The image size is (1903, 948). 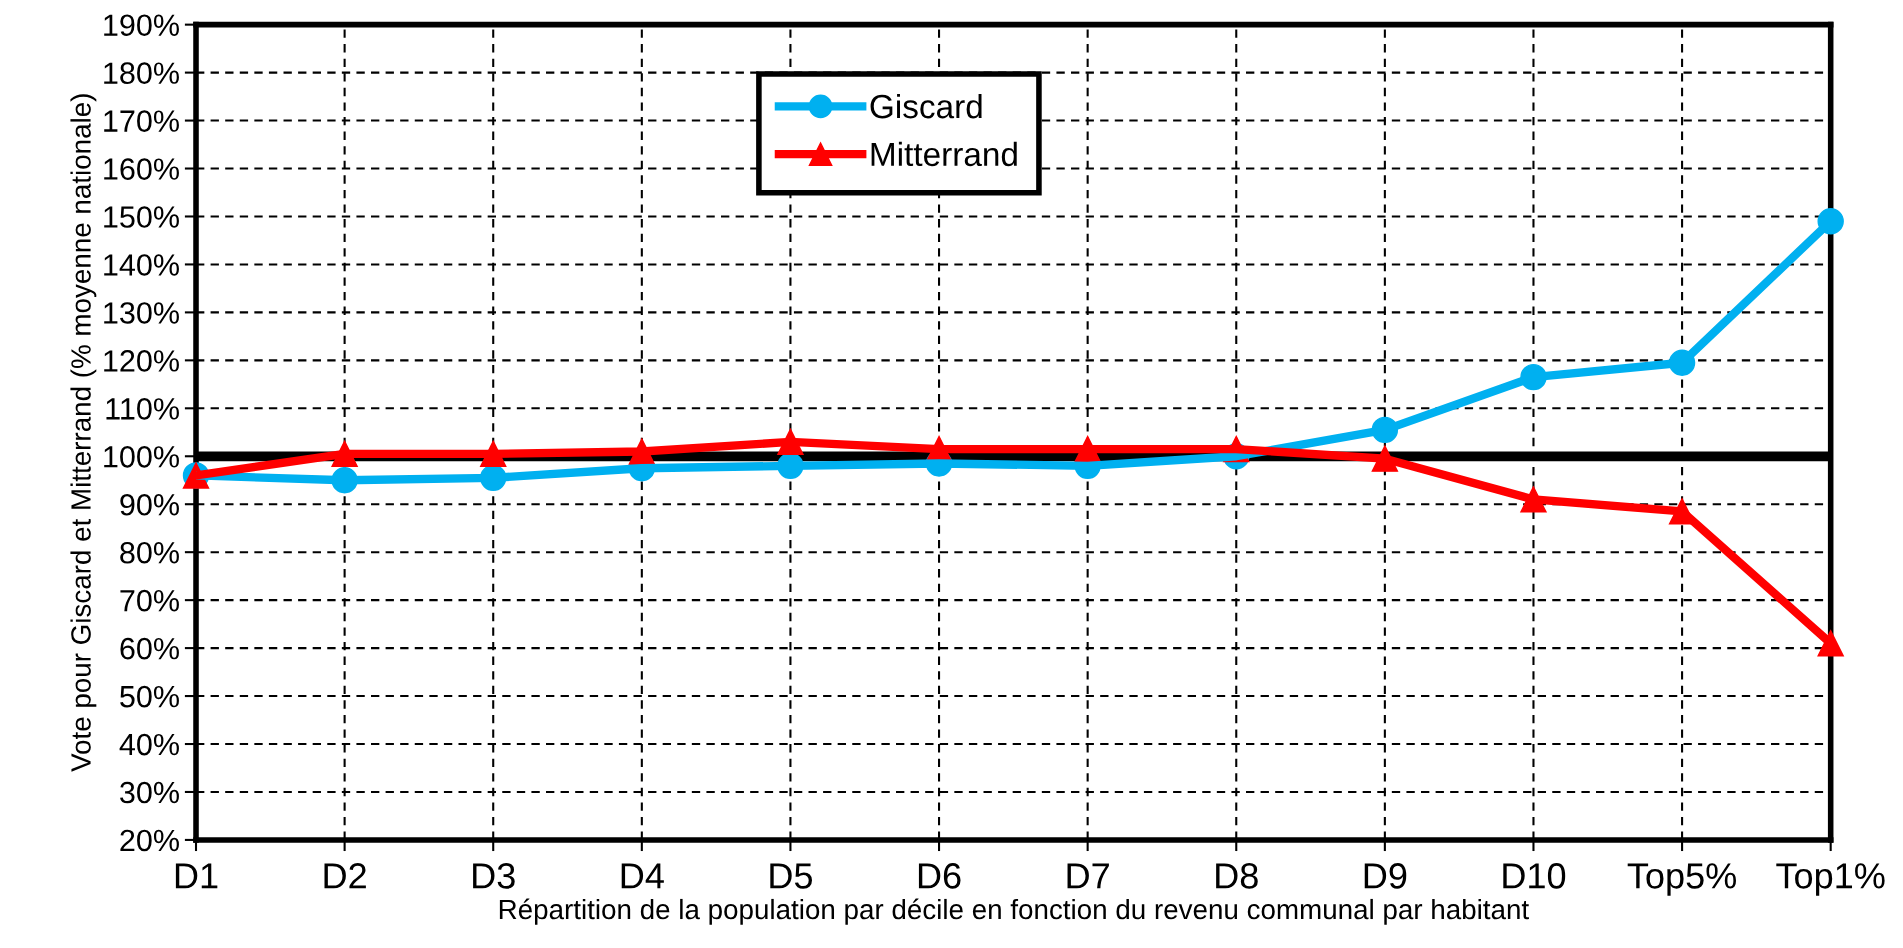 What do you see at coordinates (141, 121) in the screenshot?
I see `y-tick-label: 170%` at bounding box center [141, 121].